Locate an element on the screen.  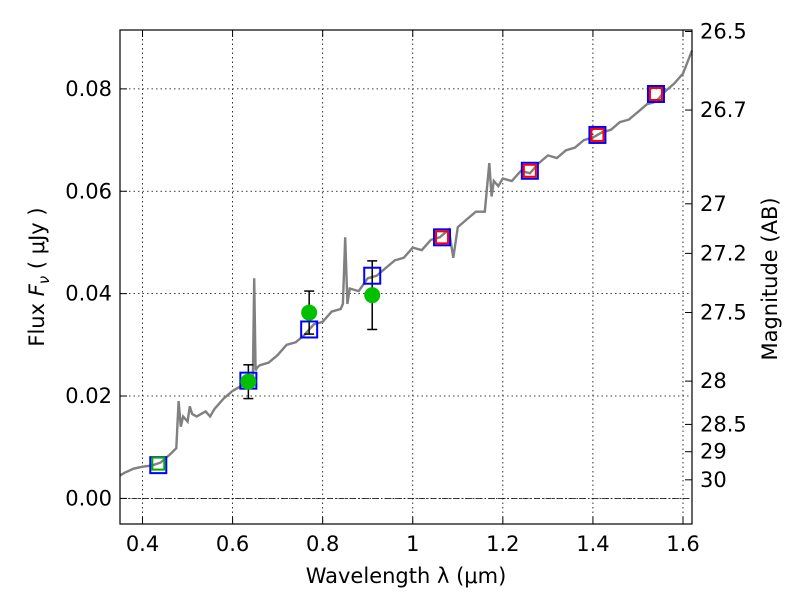
y-axis-title-post: ( μJy ) is located at coordinates (37, 241).